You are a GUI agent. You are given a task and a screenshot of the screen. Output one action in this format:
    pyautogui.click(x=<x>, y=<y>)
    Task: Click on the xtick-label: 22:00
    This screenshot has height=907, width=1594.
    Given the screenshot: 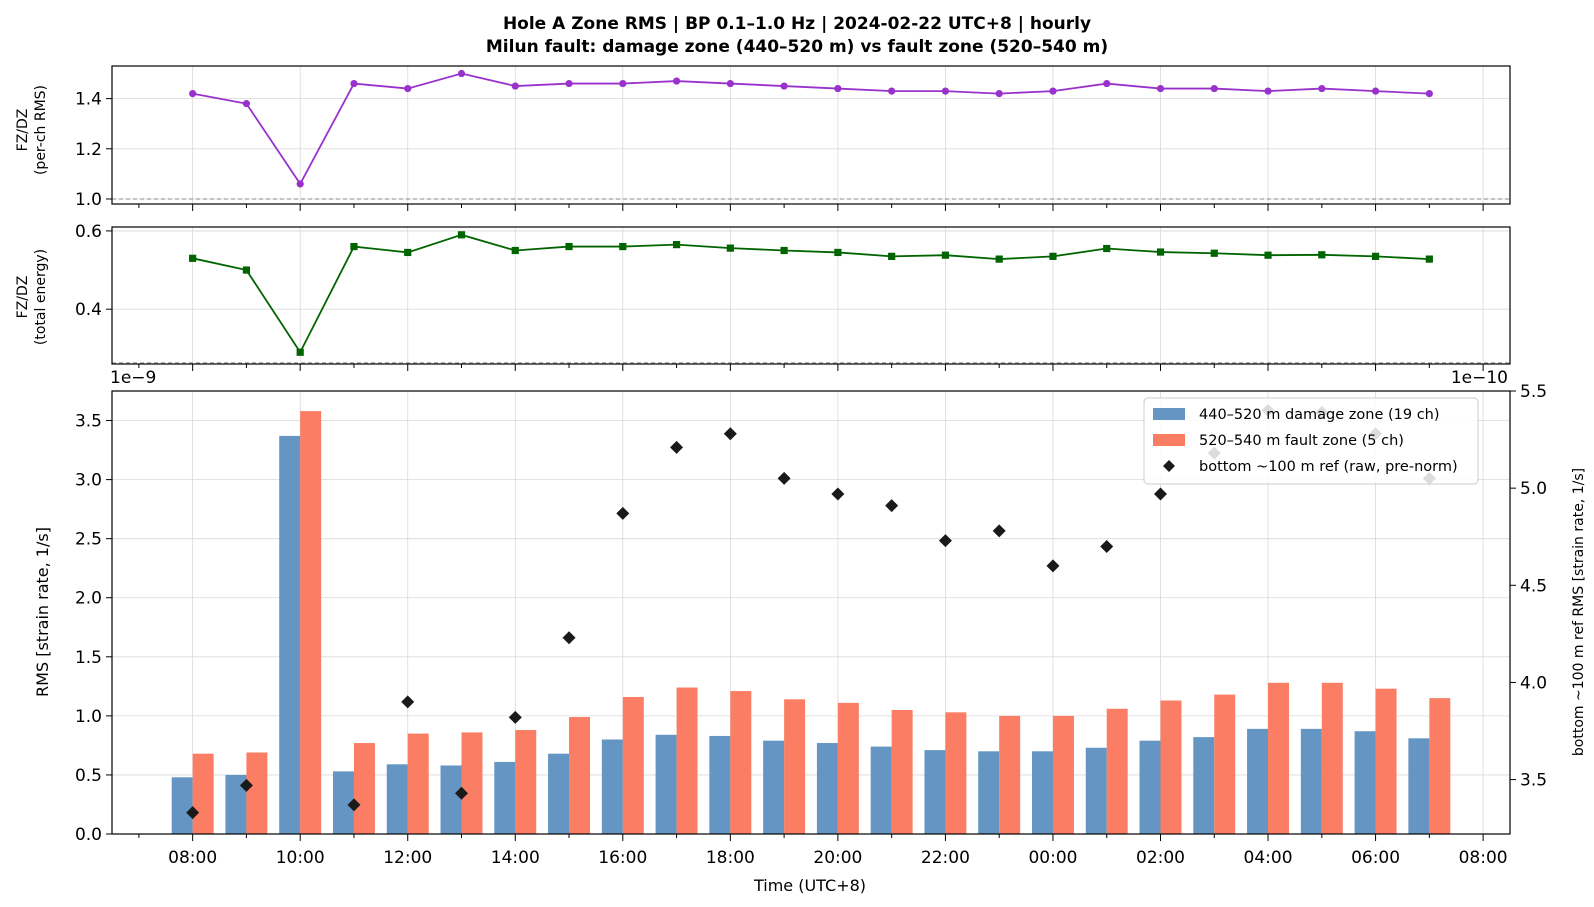 What is the action you would take?
    pyautogui.click(x=945, y=858)
    